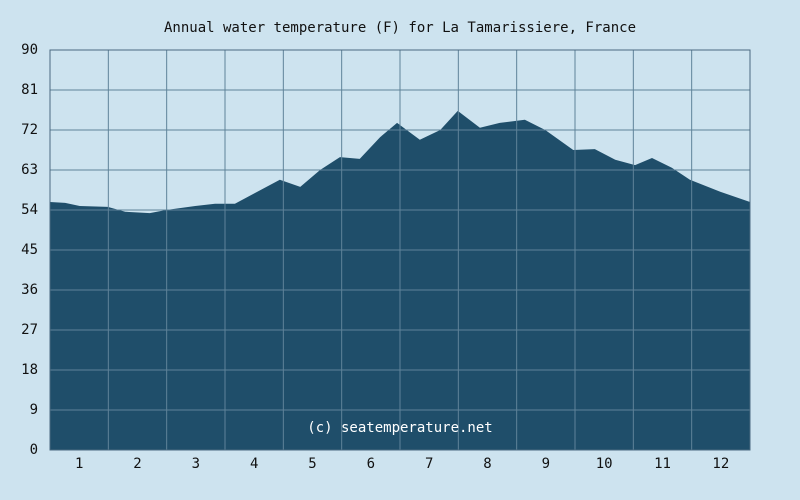  Describe the element at coordinates (137, 464) in the screenshot. I see `x-tick-label: 2` at that location.